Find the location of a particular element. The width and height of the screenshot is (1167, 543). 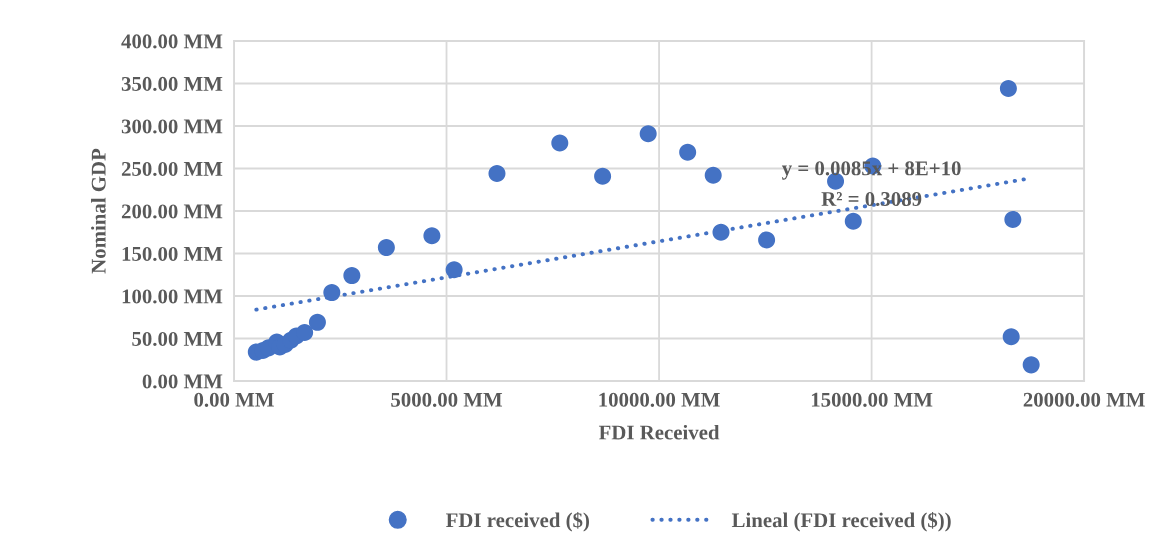

y-tick-label: 300.00 MM is located at coordinates (172, 126).